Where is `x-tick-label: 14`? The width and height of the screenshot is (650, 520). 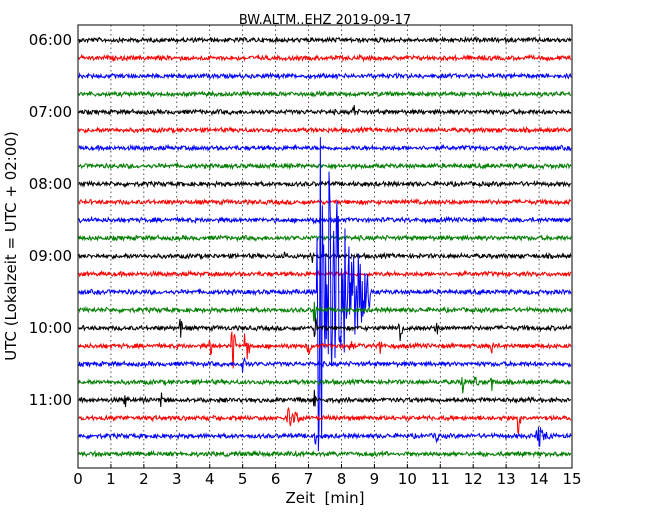 x-tick-label: 14 is located at coordinates (539, 479).